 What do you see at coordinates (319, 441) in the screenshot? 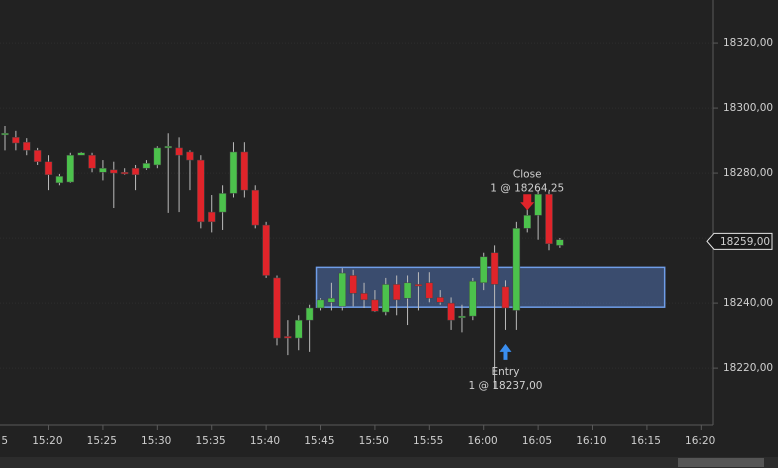
I see `x-tick-label: 15:45` at bounding box center [319, 441].